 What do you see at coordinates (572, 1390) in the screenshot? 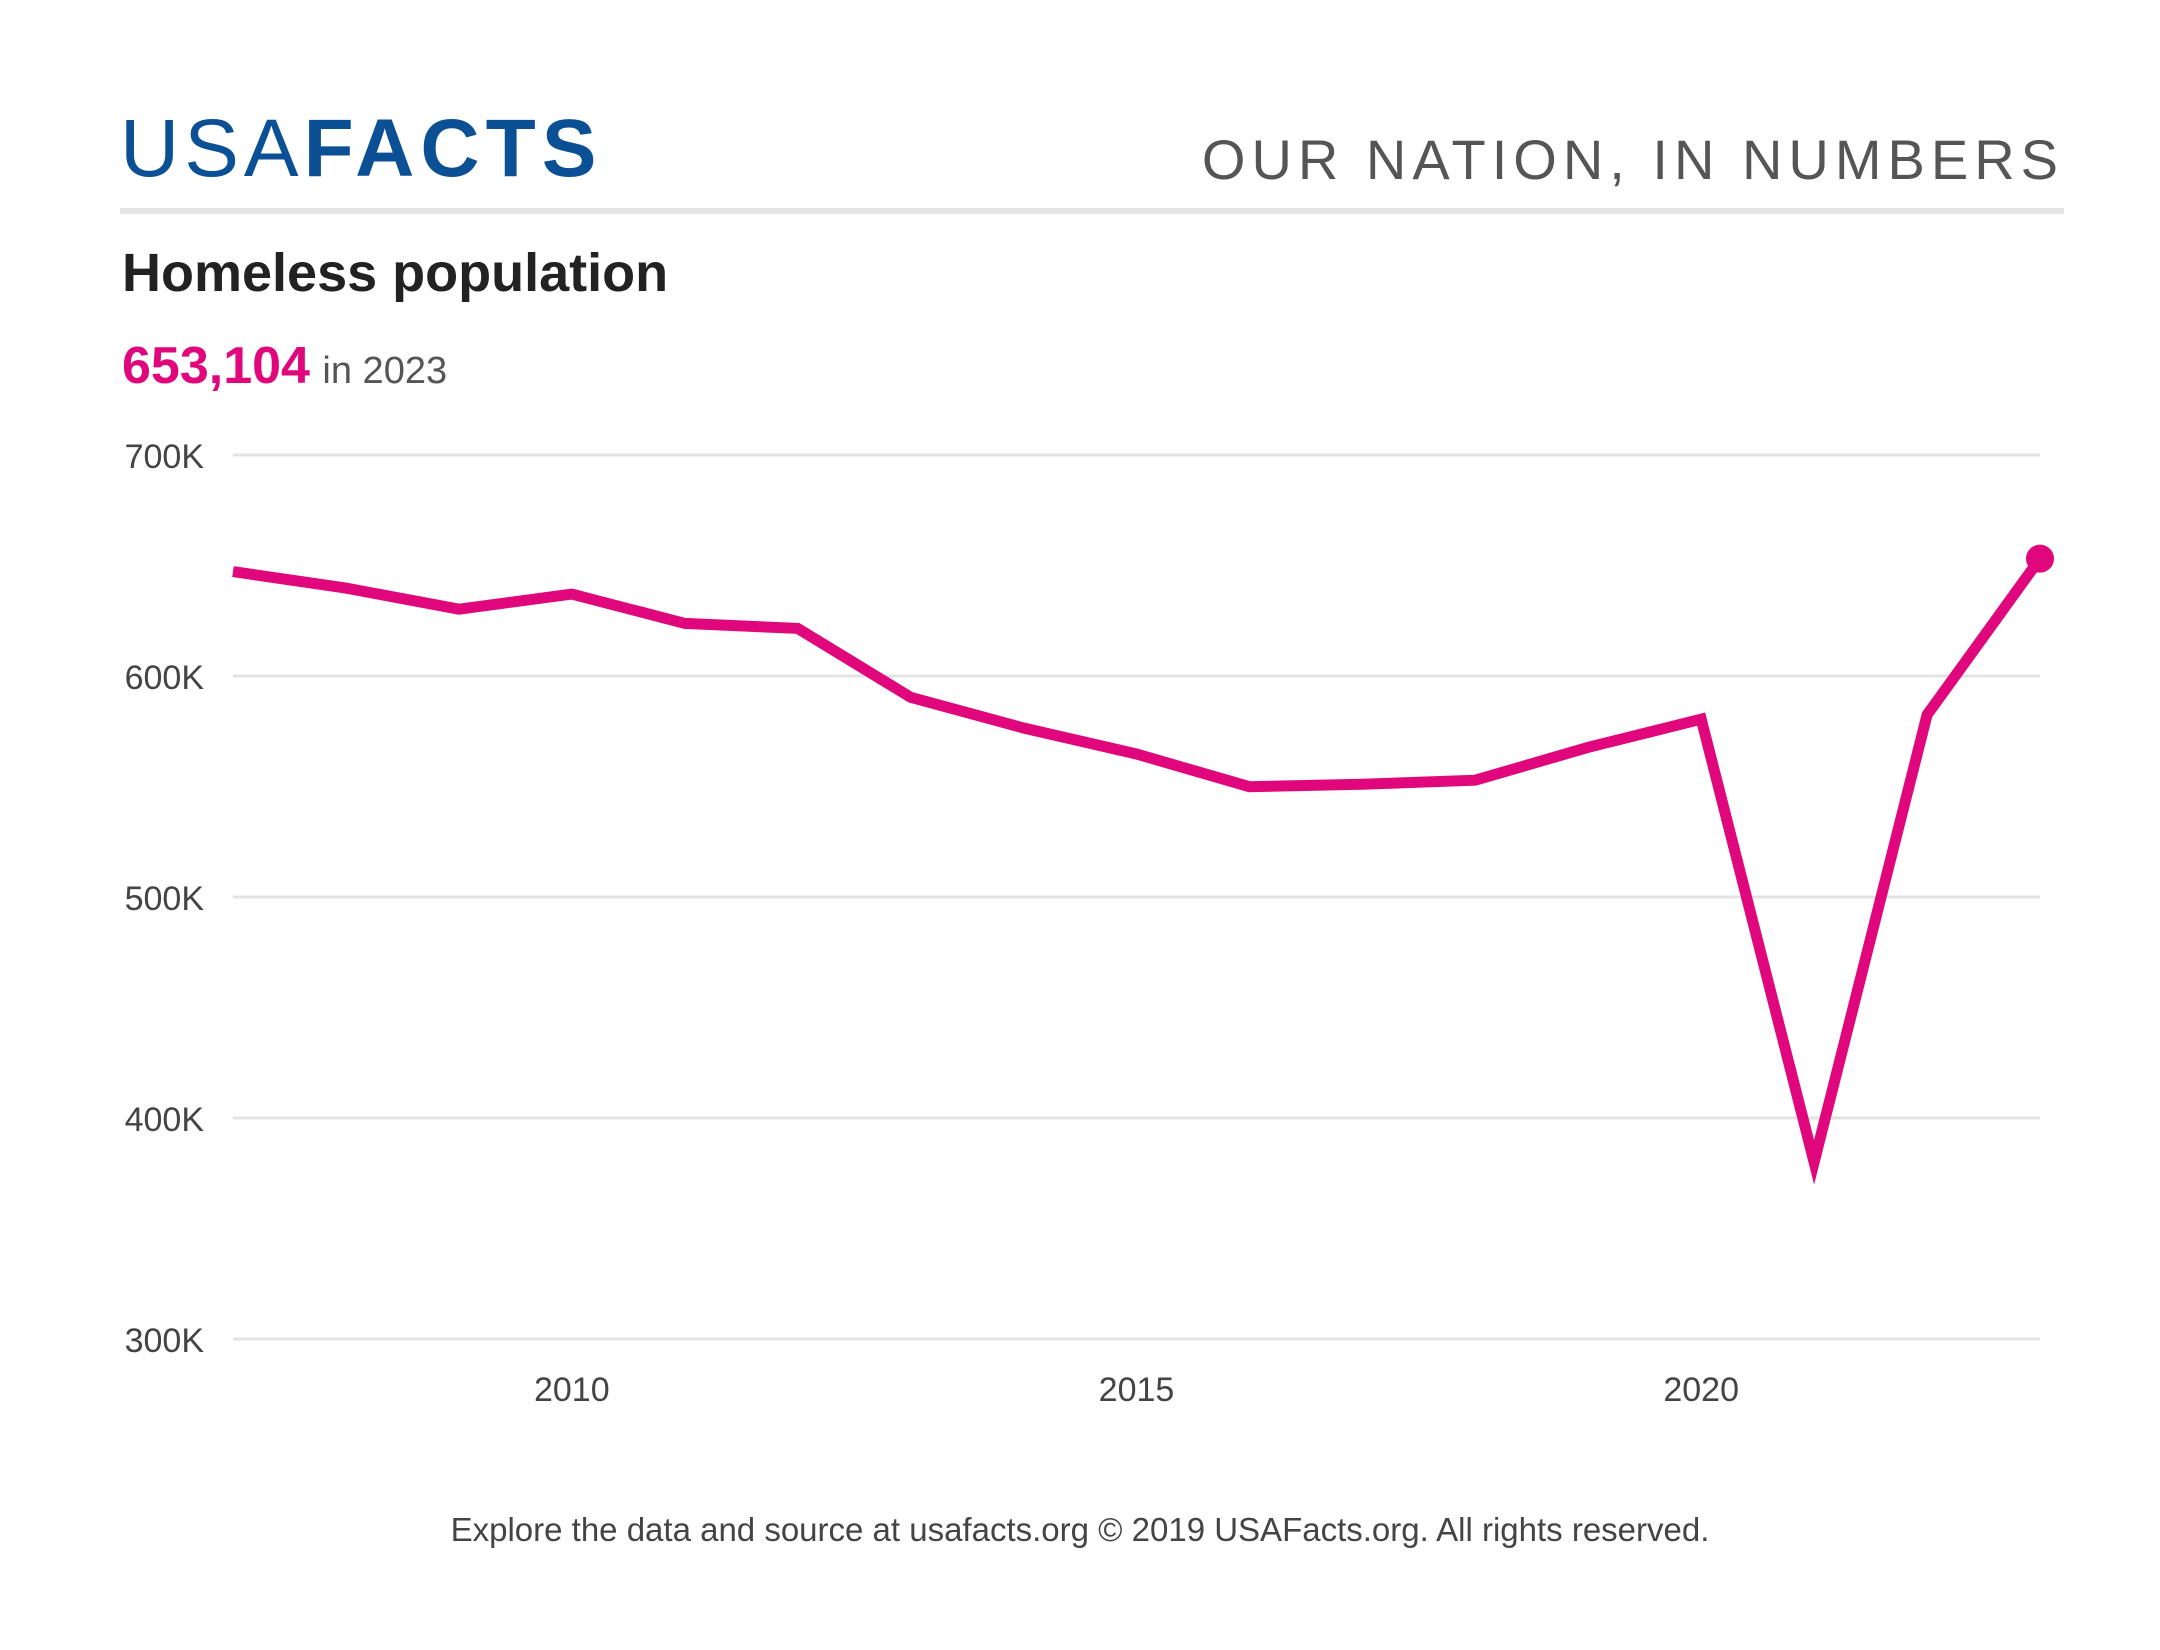
I see `x-tick-label: 2010` at bounding box center [572, 1390].